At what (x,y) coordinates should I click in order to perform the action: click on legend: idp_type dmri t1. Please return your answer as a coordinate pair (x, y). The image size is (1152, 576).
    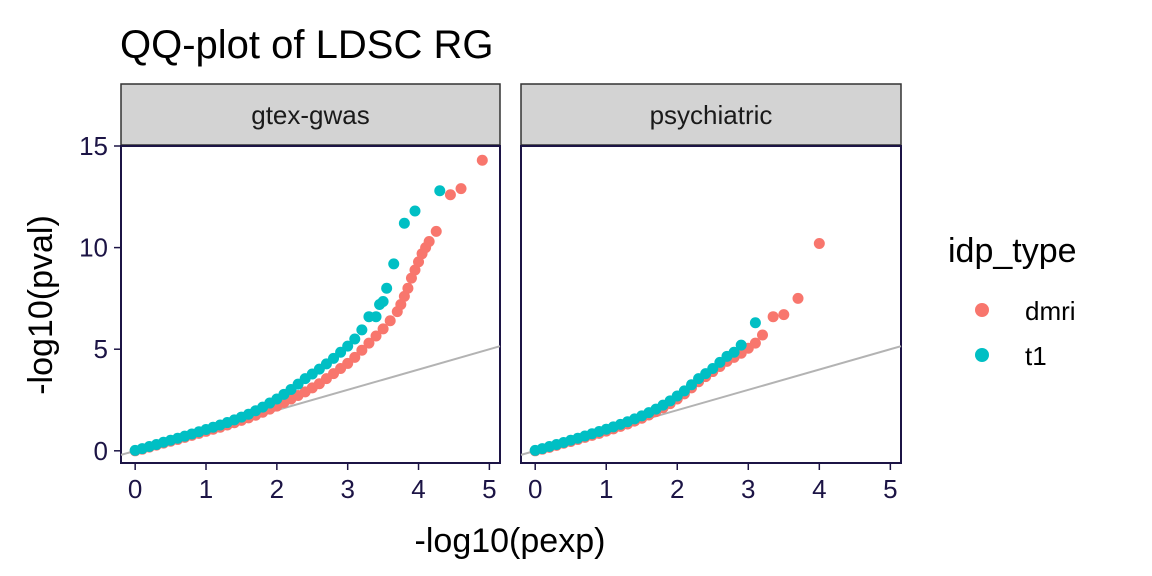
    Looking at the image, I should click on (1012, 301).